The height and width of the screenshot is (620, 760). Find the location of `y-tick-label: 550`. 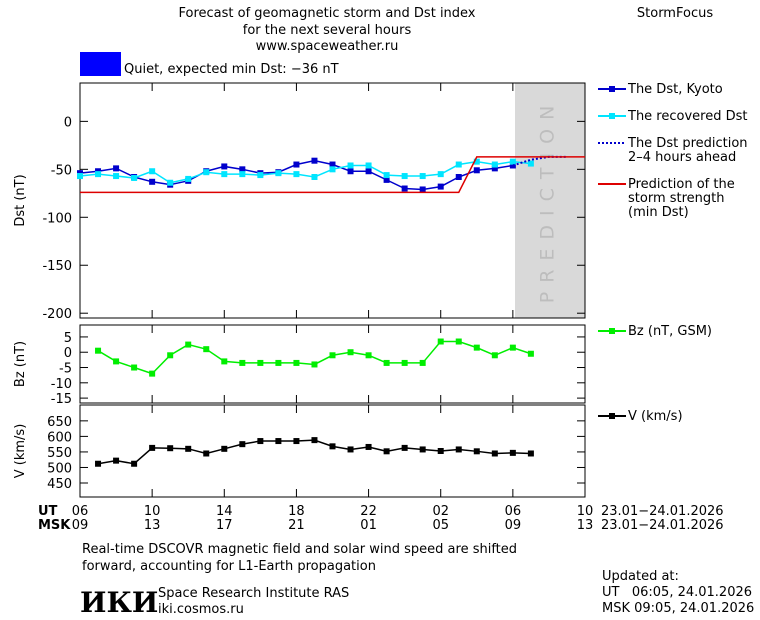

y-tick-label: 550 is located at coordinates (59, 453).